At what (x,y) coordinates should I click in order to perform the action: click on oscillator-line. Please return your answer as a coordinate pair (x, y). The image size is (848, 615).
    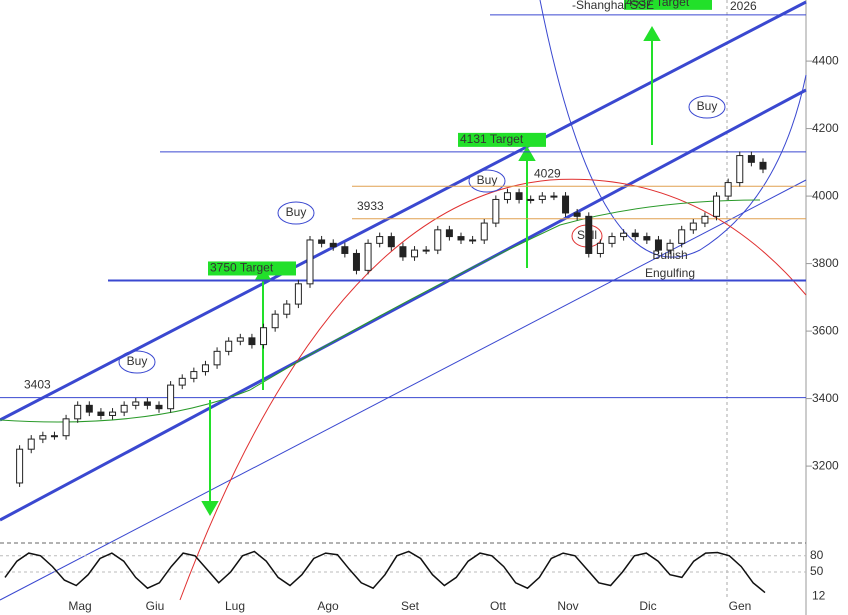
    Looking at the image, I should click on (385, 572).